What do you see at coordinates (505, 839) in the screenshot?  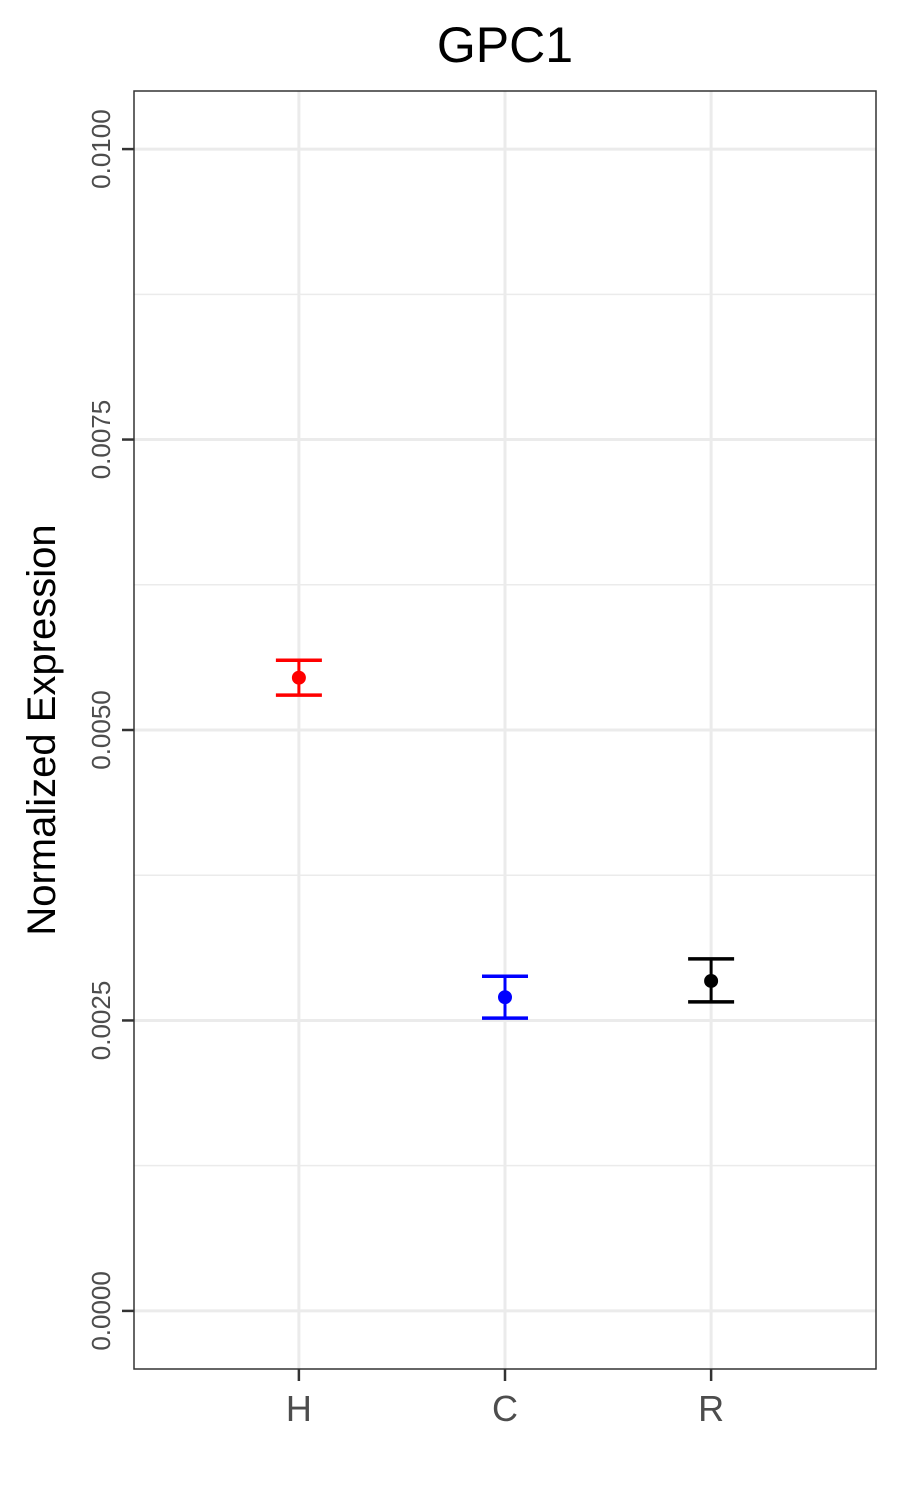 I see `marks-layer` at bounding box center [505, 839].